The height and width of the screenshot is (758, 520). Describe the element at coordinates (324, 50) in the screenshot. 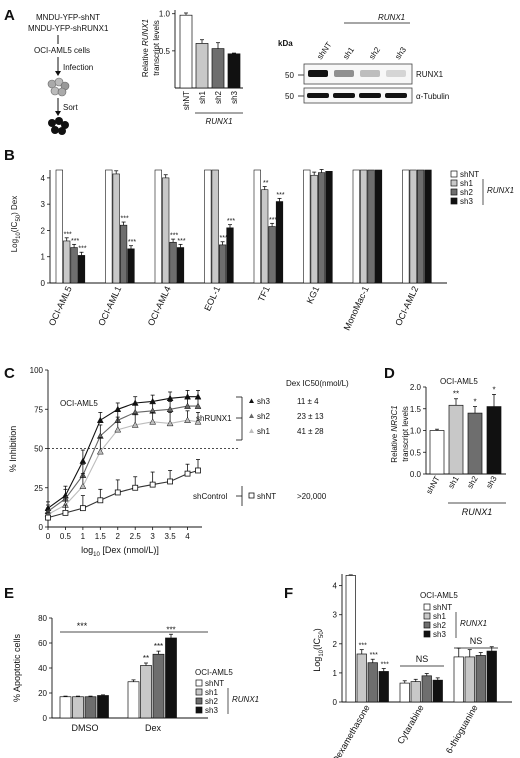

I see `blot-lane-label: shNT` at that location.